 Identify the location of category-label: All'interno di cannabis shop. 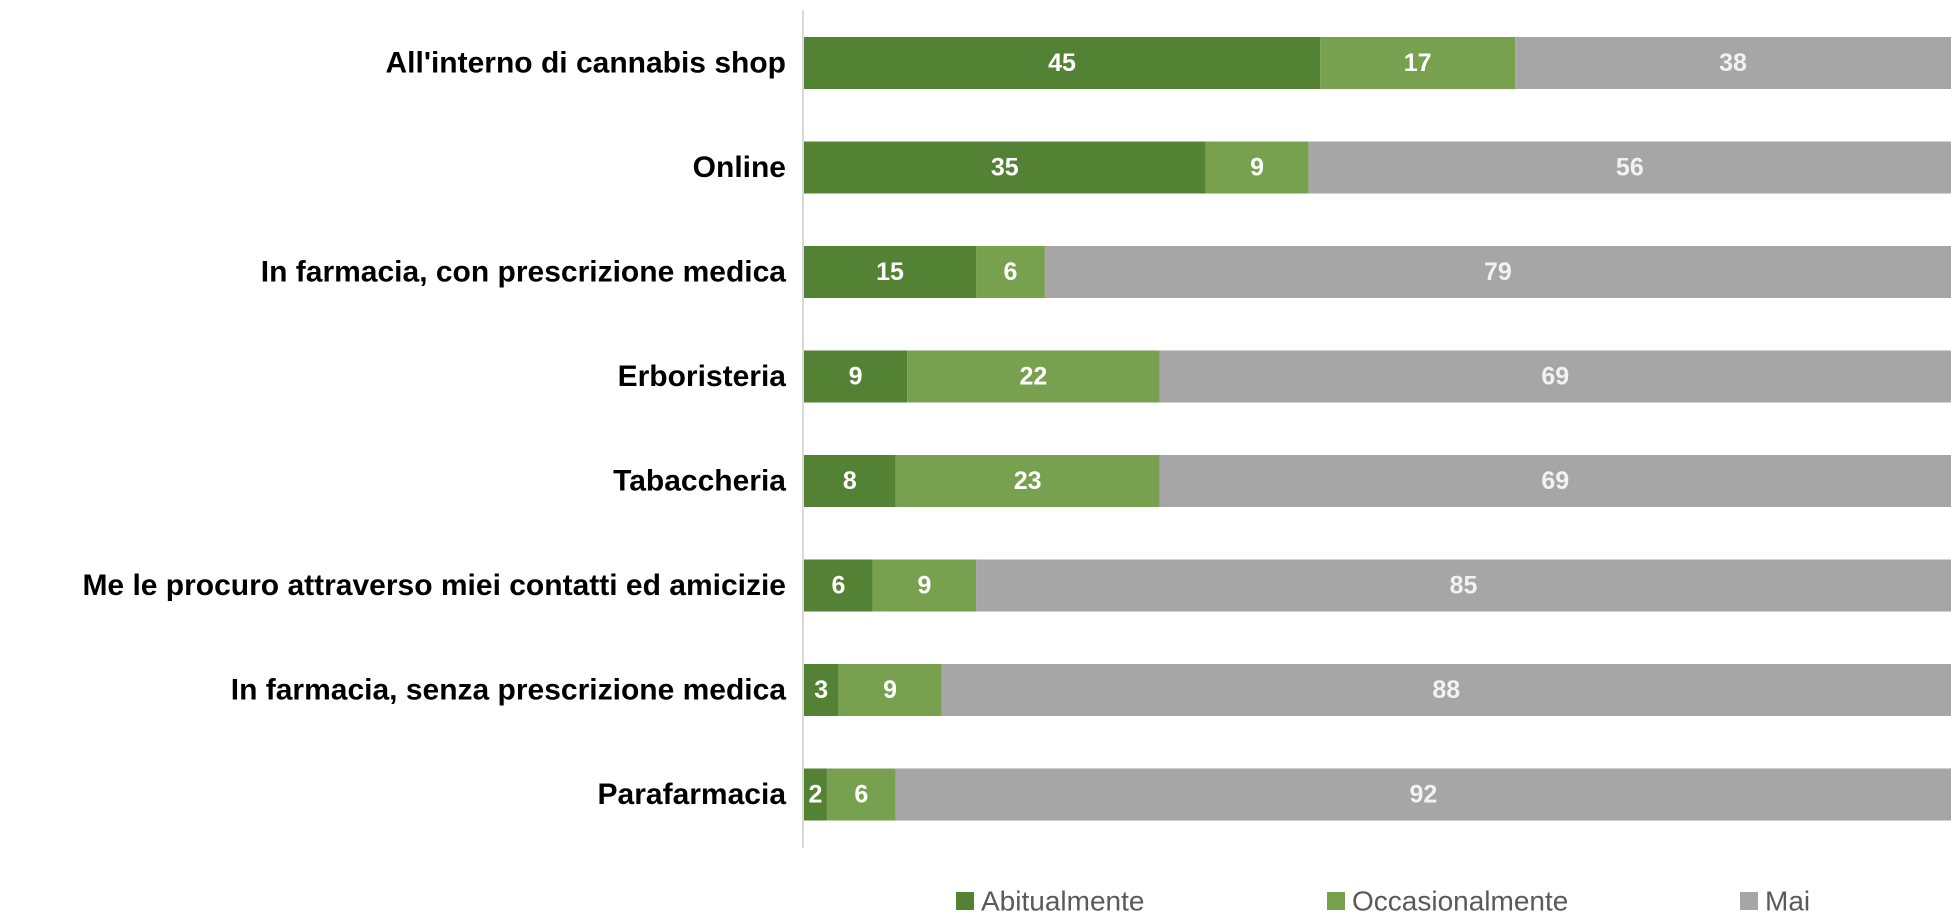
(585, 63).